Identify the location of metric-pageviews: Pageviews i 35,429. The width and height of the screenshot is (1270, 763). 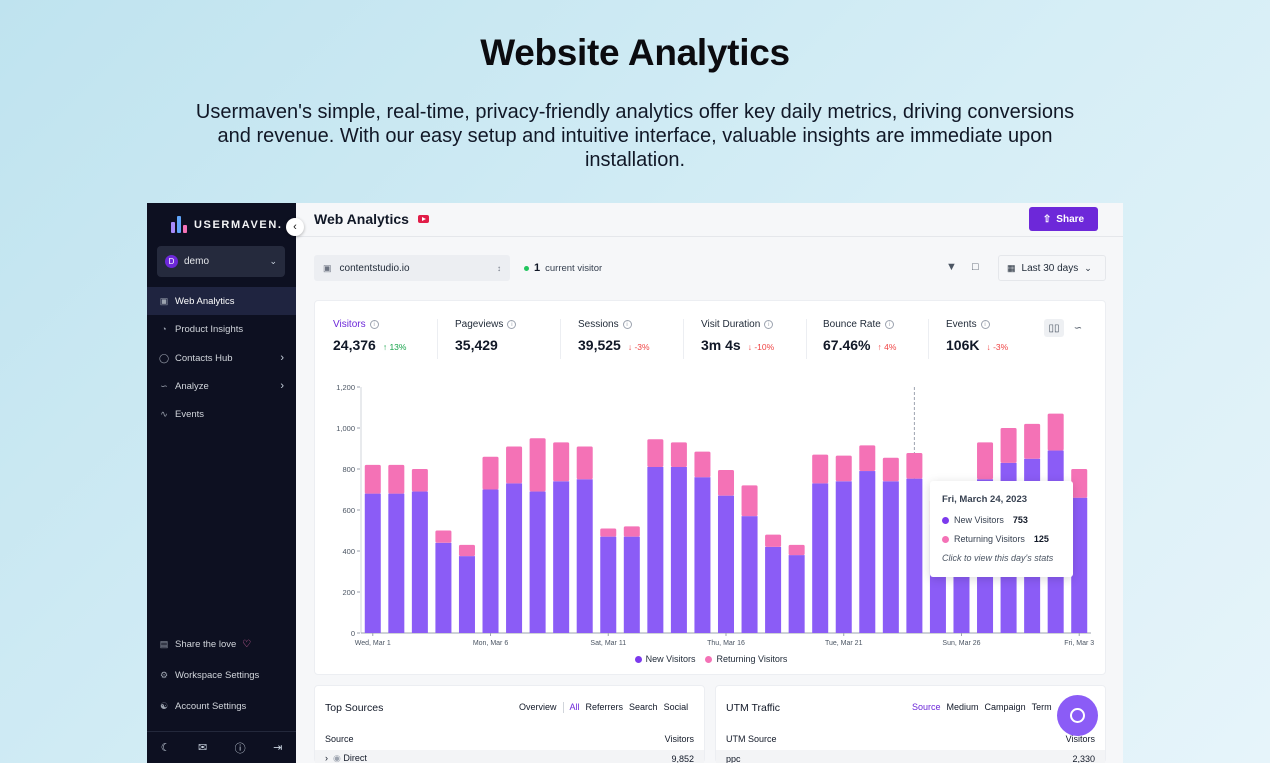
(515, 339).